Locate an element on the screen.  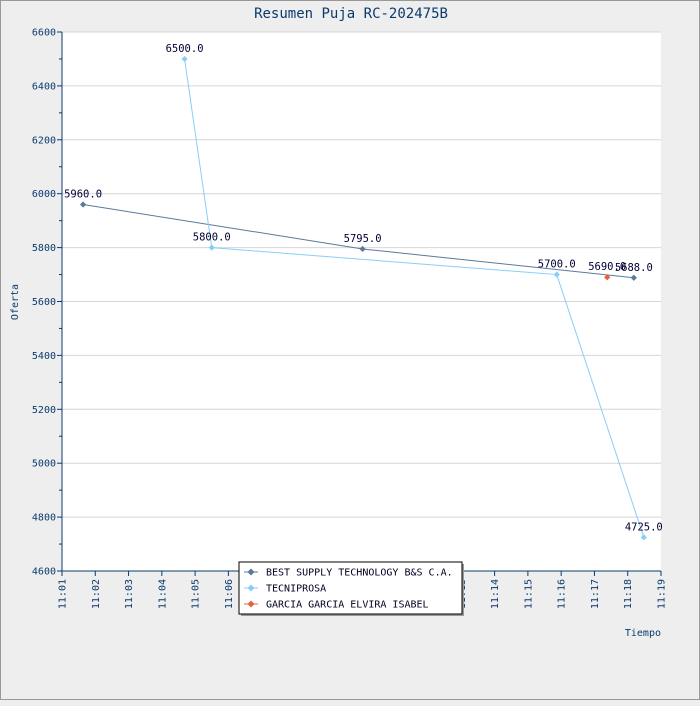
y-tick-label: 6200 is located at coordinates (44, 140).